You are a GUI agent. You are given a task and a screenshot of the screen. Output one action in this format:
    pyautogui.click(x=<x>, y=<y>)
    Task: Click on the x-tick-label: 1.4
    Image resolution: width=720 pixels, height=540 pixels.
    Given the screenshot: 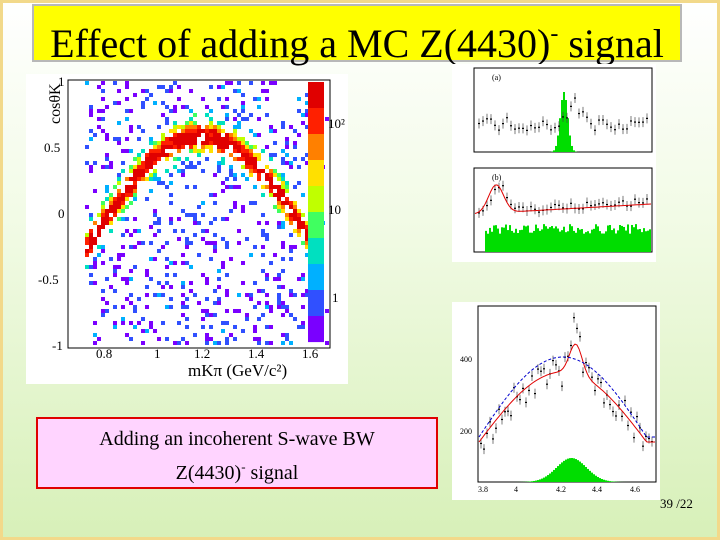 What is the action you would take?
    pyautogui.click(x=256, y=353)
    